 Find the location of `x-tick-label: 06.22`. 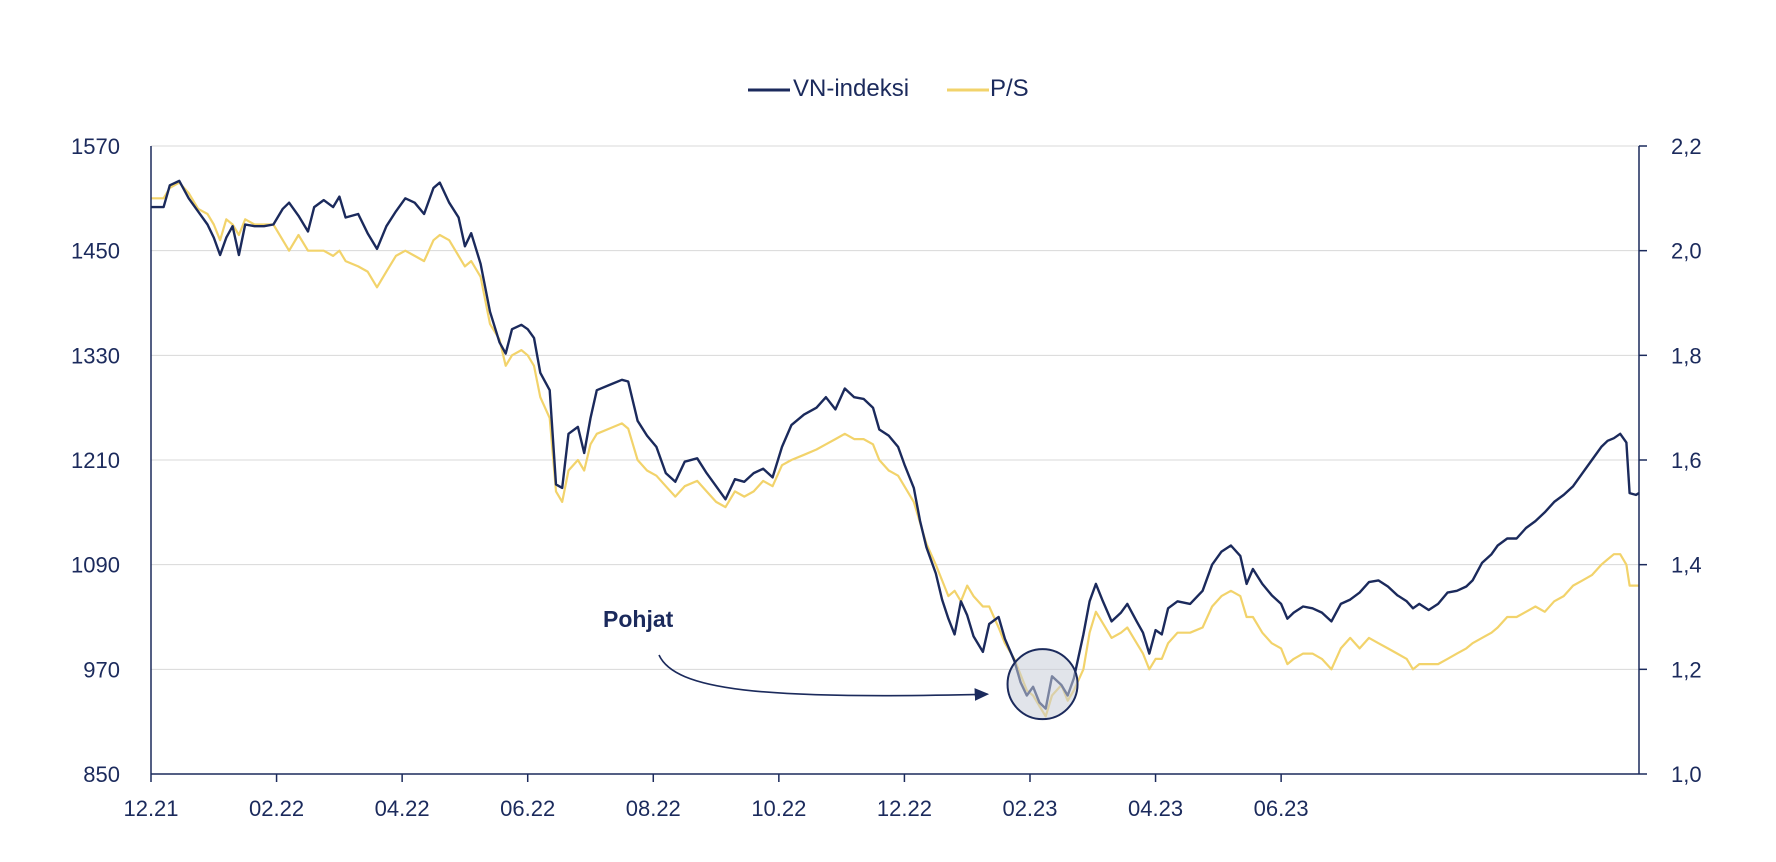

x-tick-label: 06.22 is located at coordinates (527, 808).